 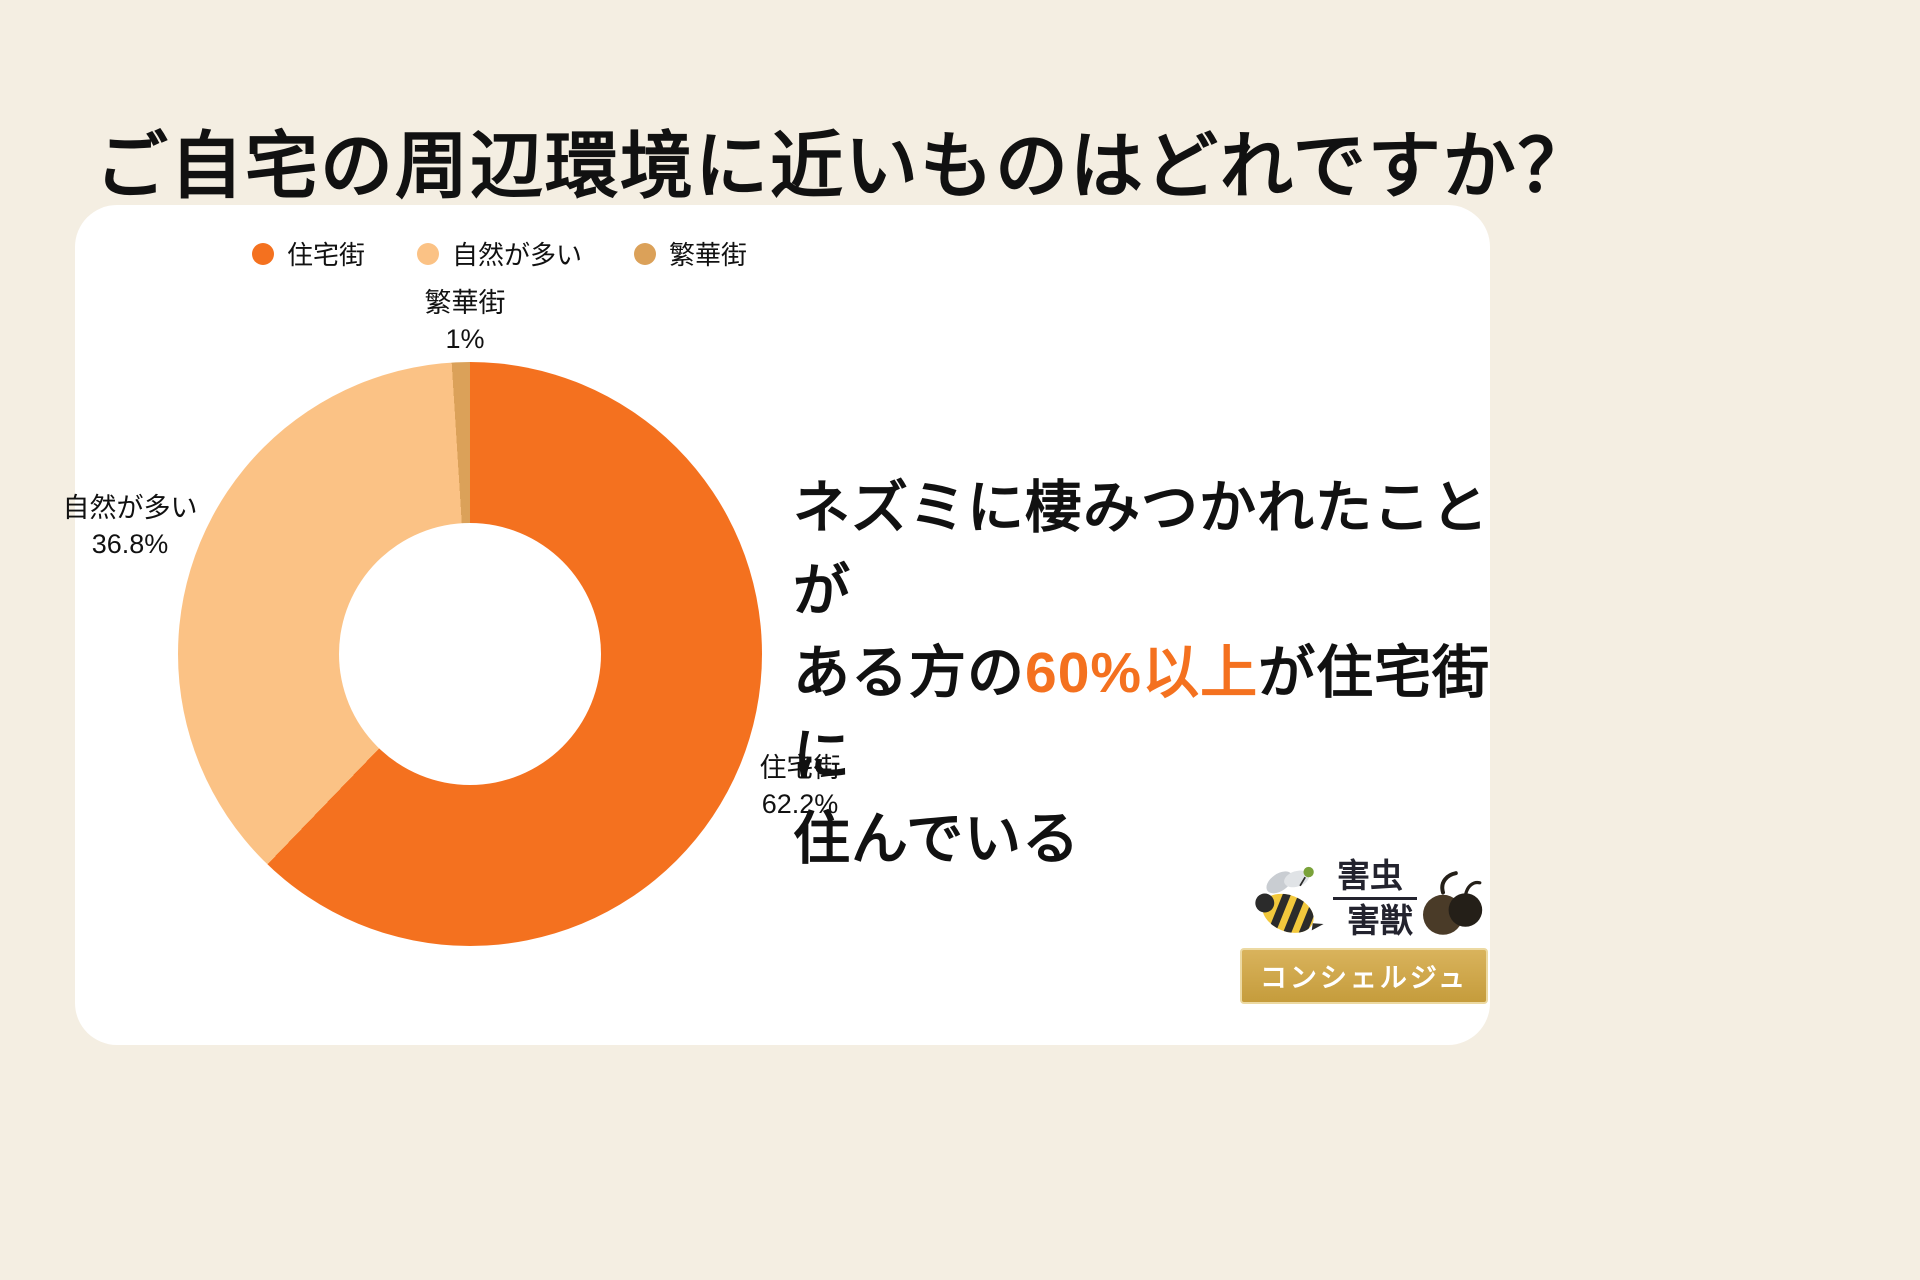 What do you see at coordinates (1288, 903) in the screenshot?
I see `bee-icon` at bounding box center [1288, 903].